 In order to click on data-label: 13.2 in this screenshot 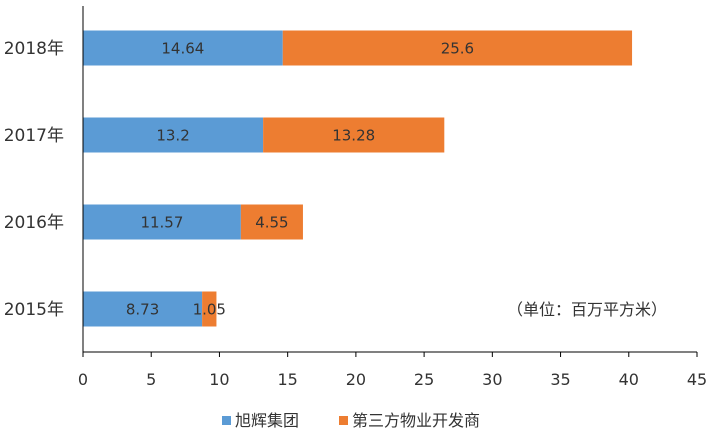, I will do `click(172, 136)`.